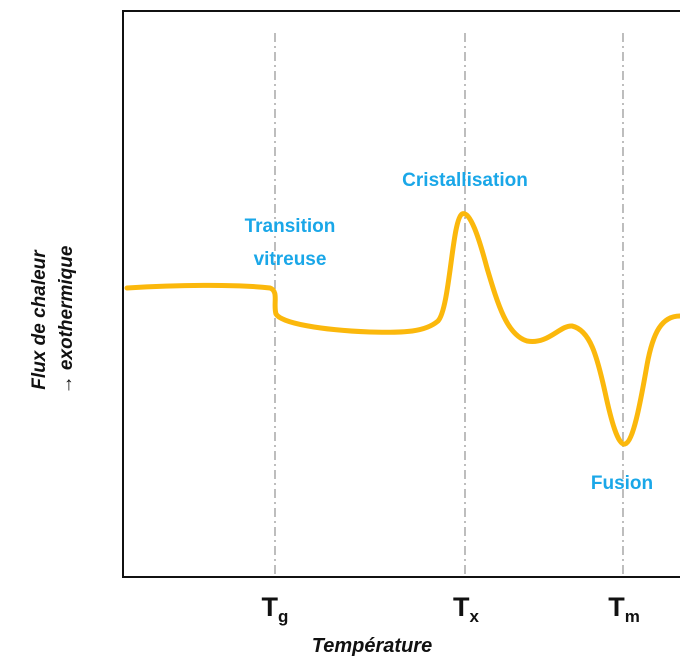  Describe the element at coordinates (270, 607) in the screenshot. I see `tg-symbol: T` at that location.